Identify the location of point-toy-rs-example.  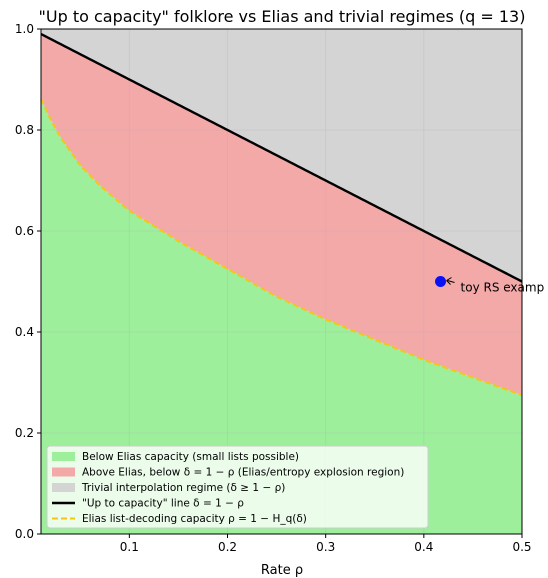
(441, 281).